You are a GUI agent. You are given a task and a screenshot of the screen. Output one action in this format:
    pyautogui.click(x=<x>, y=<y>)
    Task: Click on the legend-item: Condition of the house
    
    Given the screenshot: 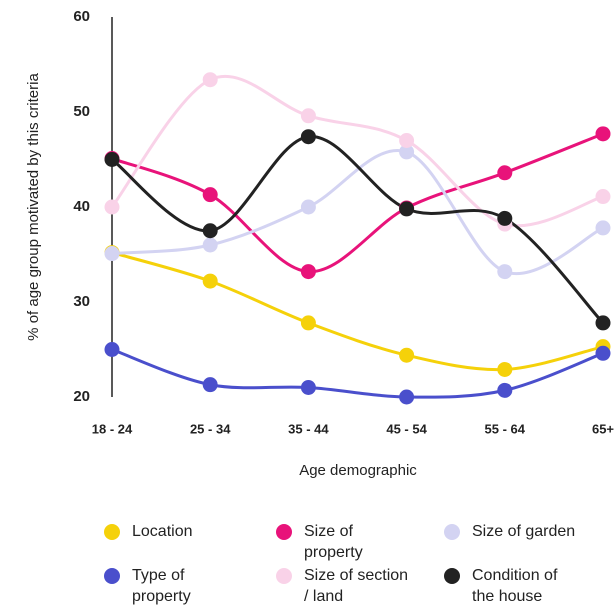 What is the action you would take?
    pyautogui.click(x=513, y=586)
    